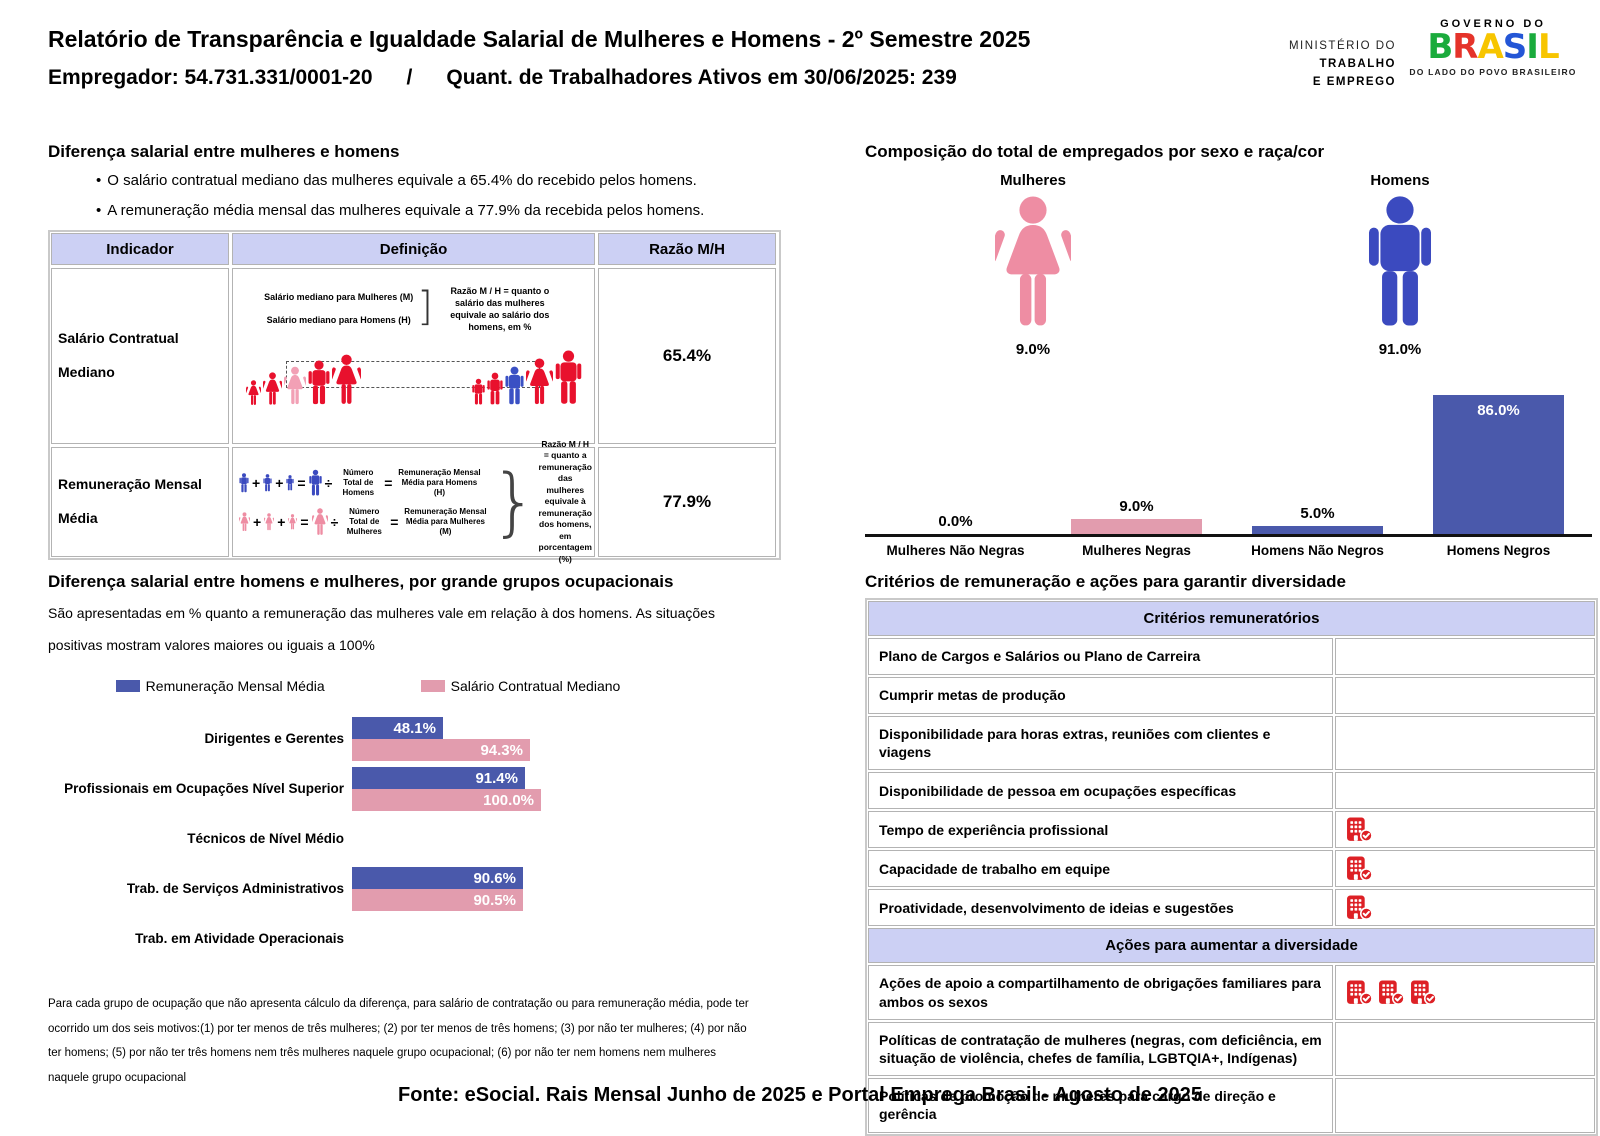 This screenshot has width=1600, height=1136. I want to click on legend-item: Salário Contratual Mediano, so click(520, 686).